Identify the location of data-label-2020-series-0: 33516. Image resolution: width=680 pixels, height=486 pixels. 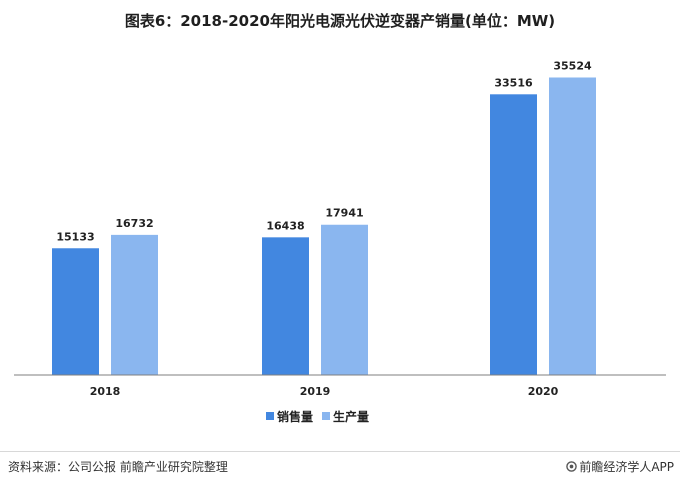
(513, 82).